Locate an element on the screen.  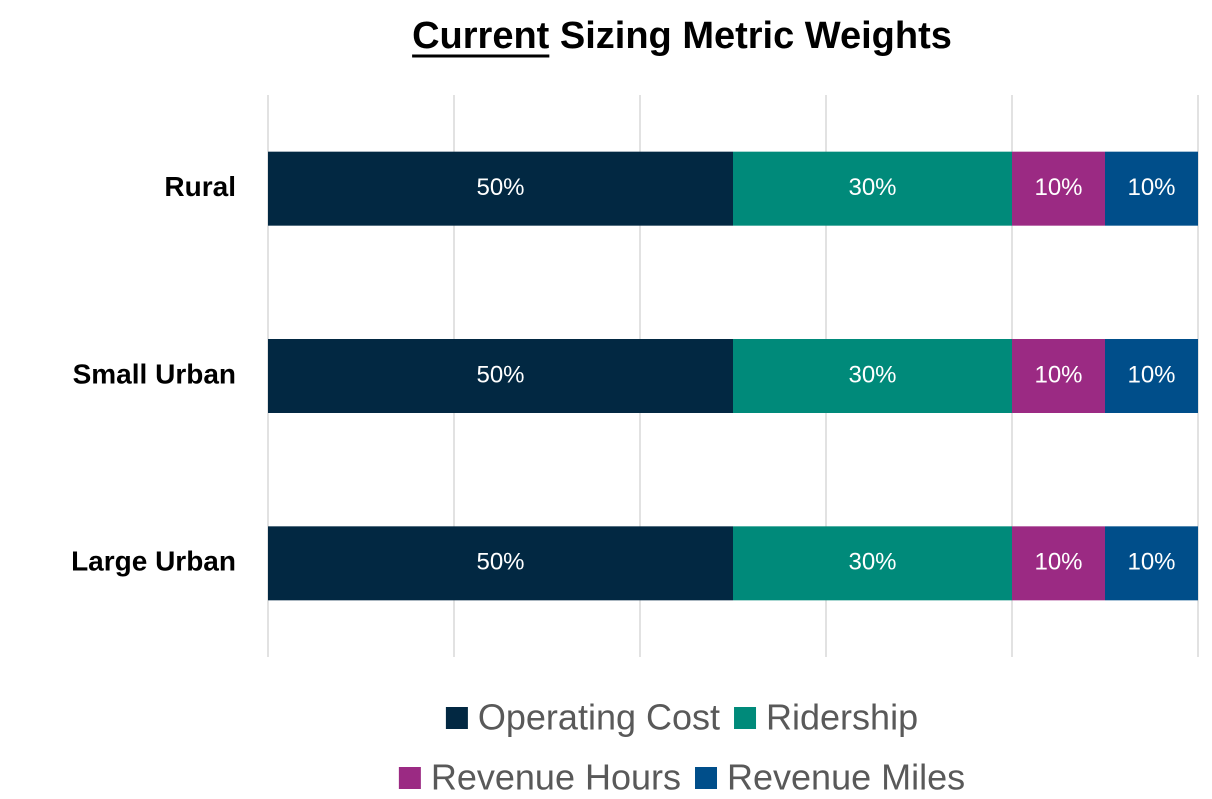
y-tick-label: Large Urban is located at coordinates (153, 561).